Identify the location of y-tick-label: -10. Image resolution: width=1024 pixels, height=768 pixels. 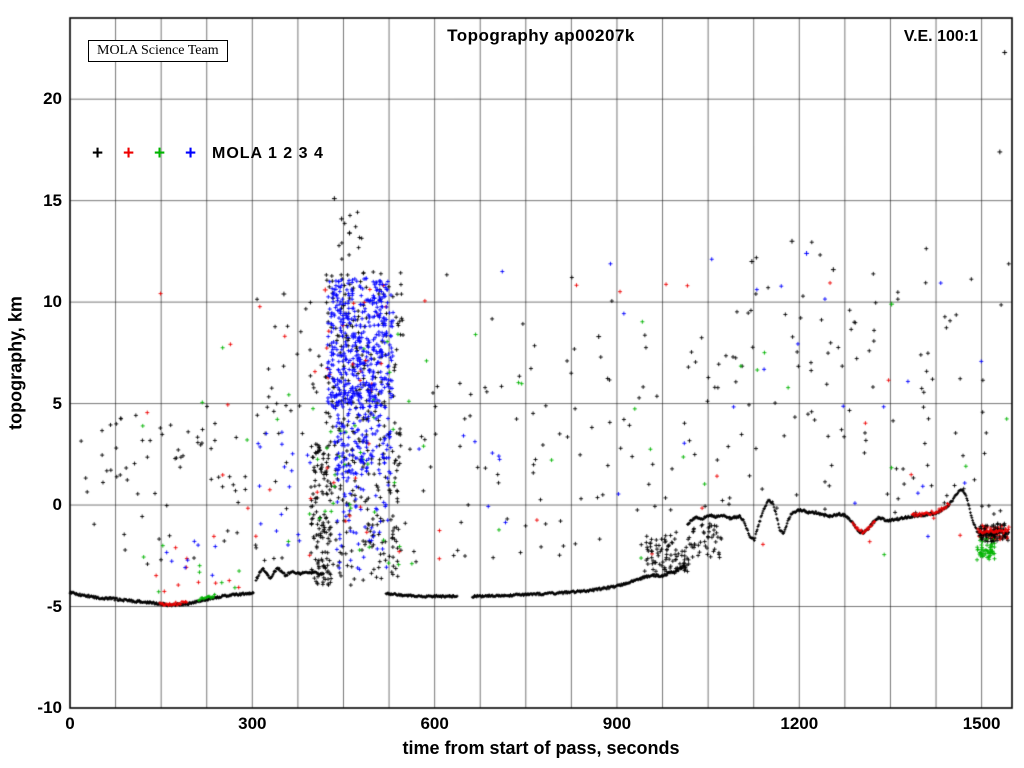
(49, 707).